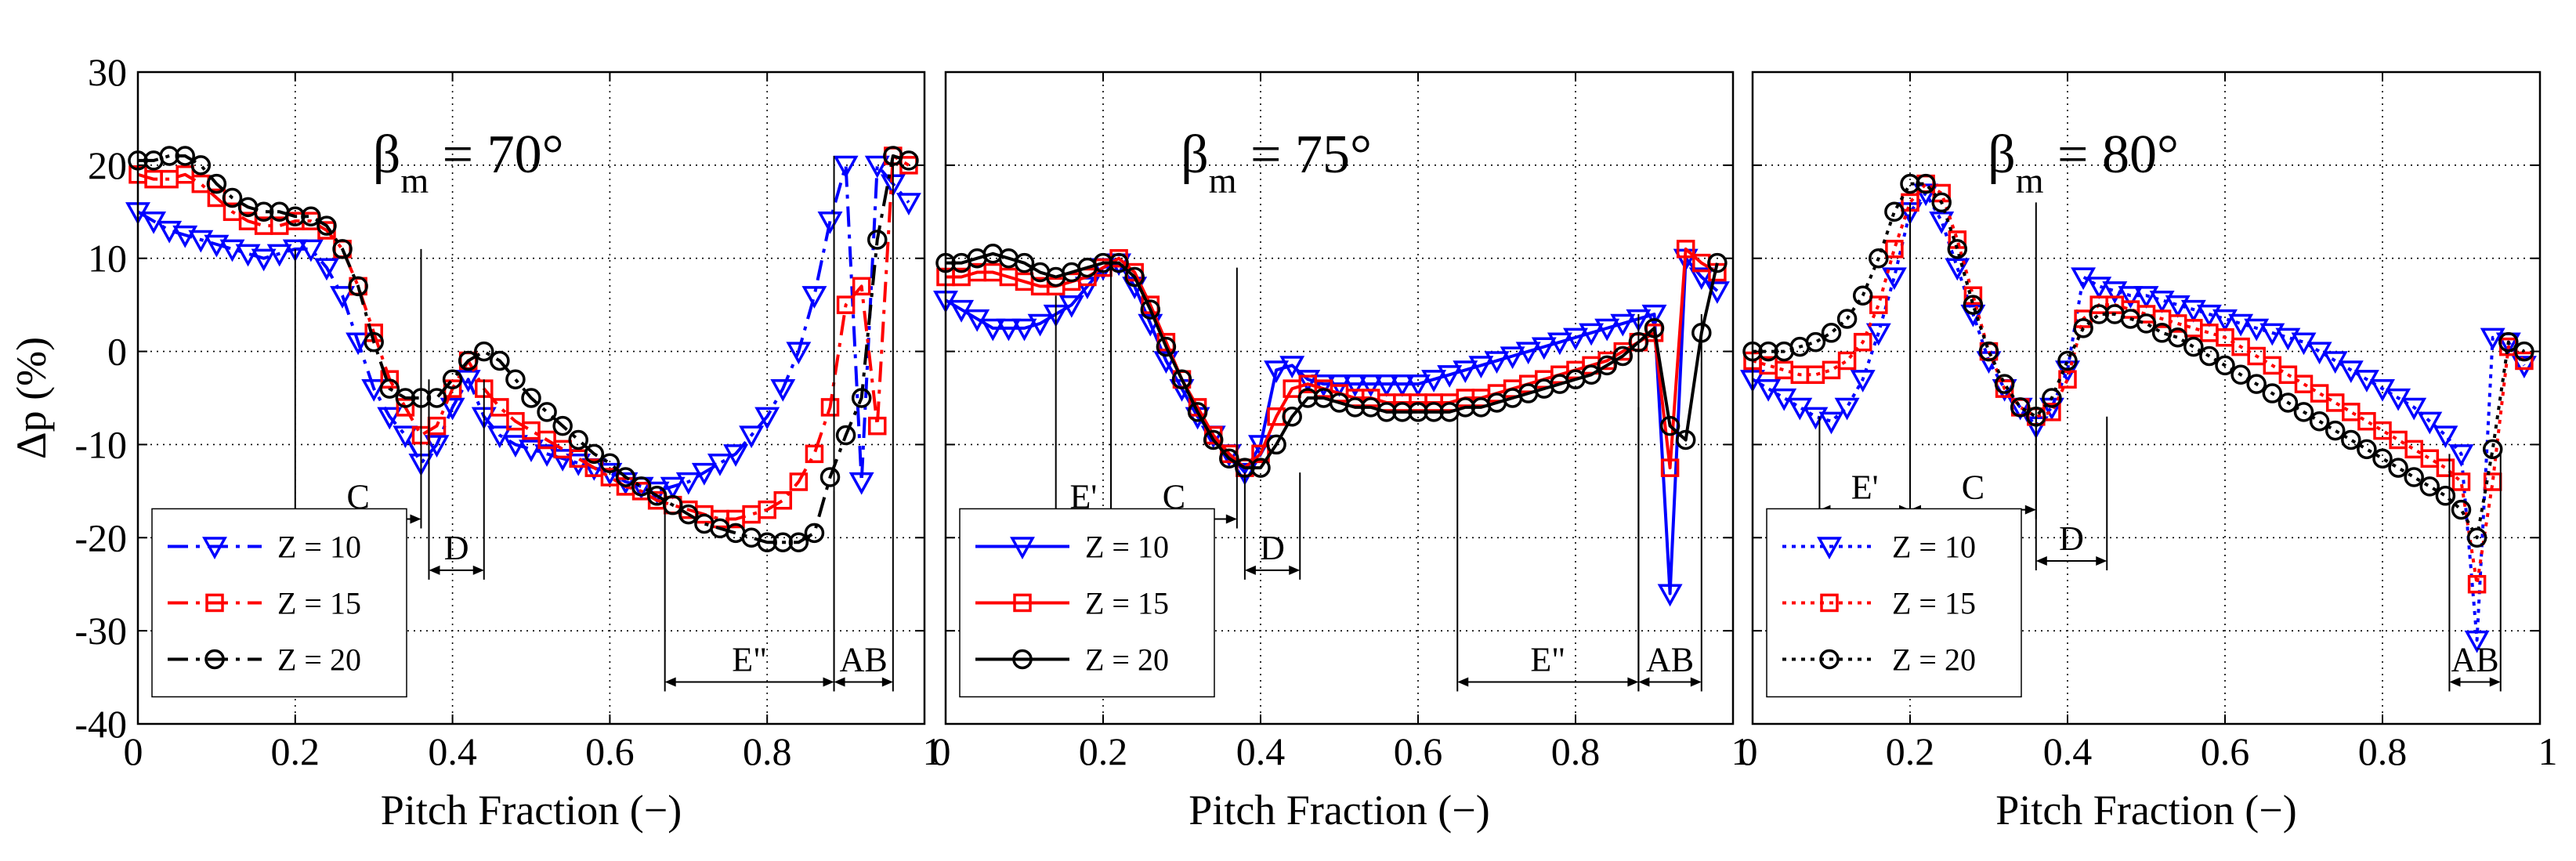 The height and width of the screenshot is (861, 2576). I want to click on y-tick-label: 10, so click(107, 258).